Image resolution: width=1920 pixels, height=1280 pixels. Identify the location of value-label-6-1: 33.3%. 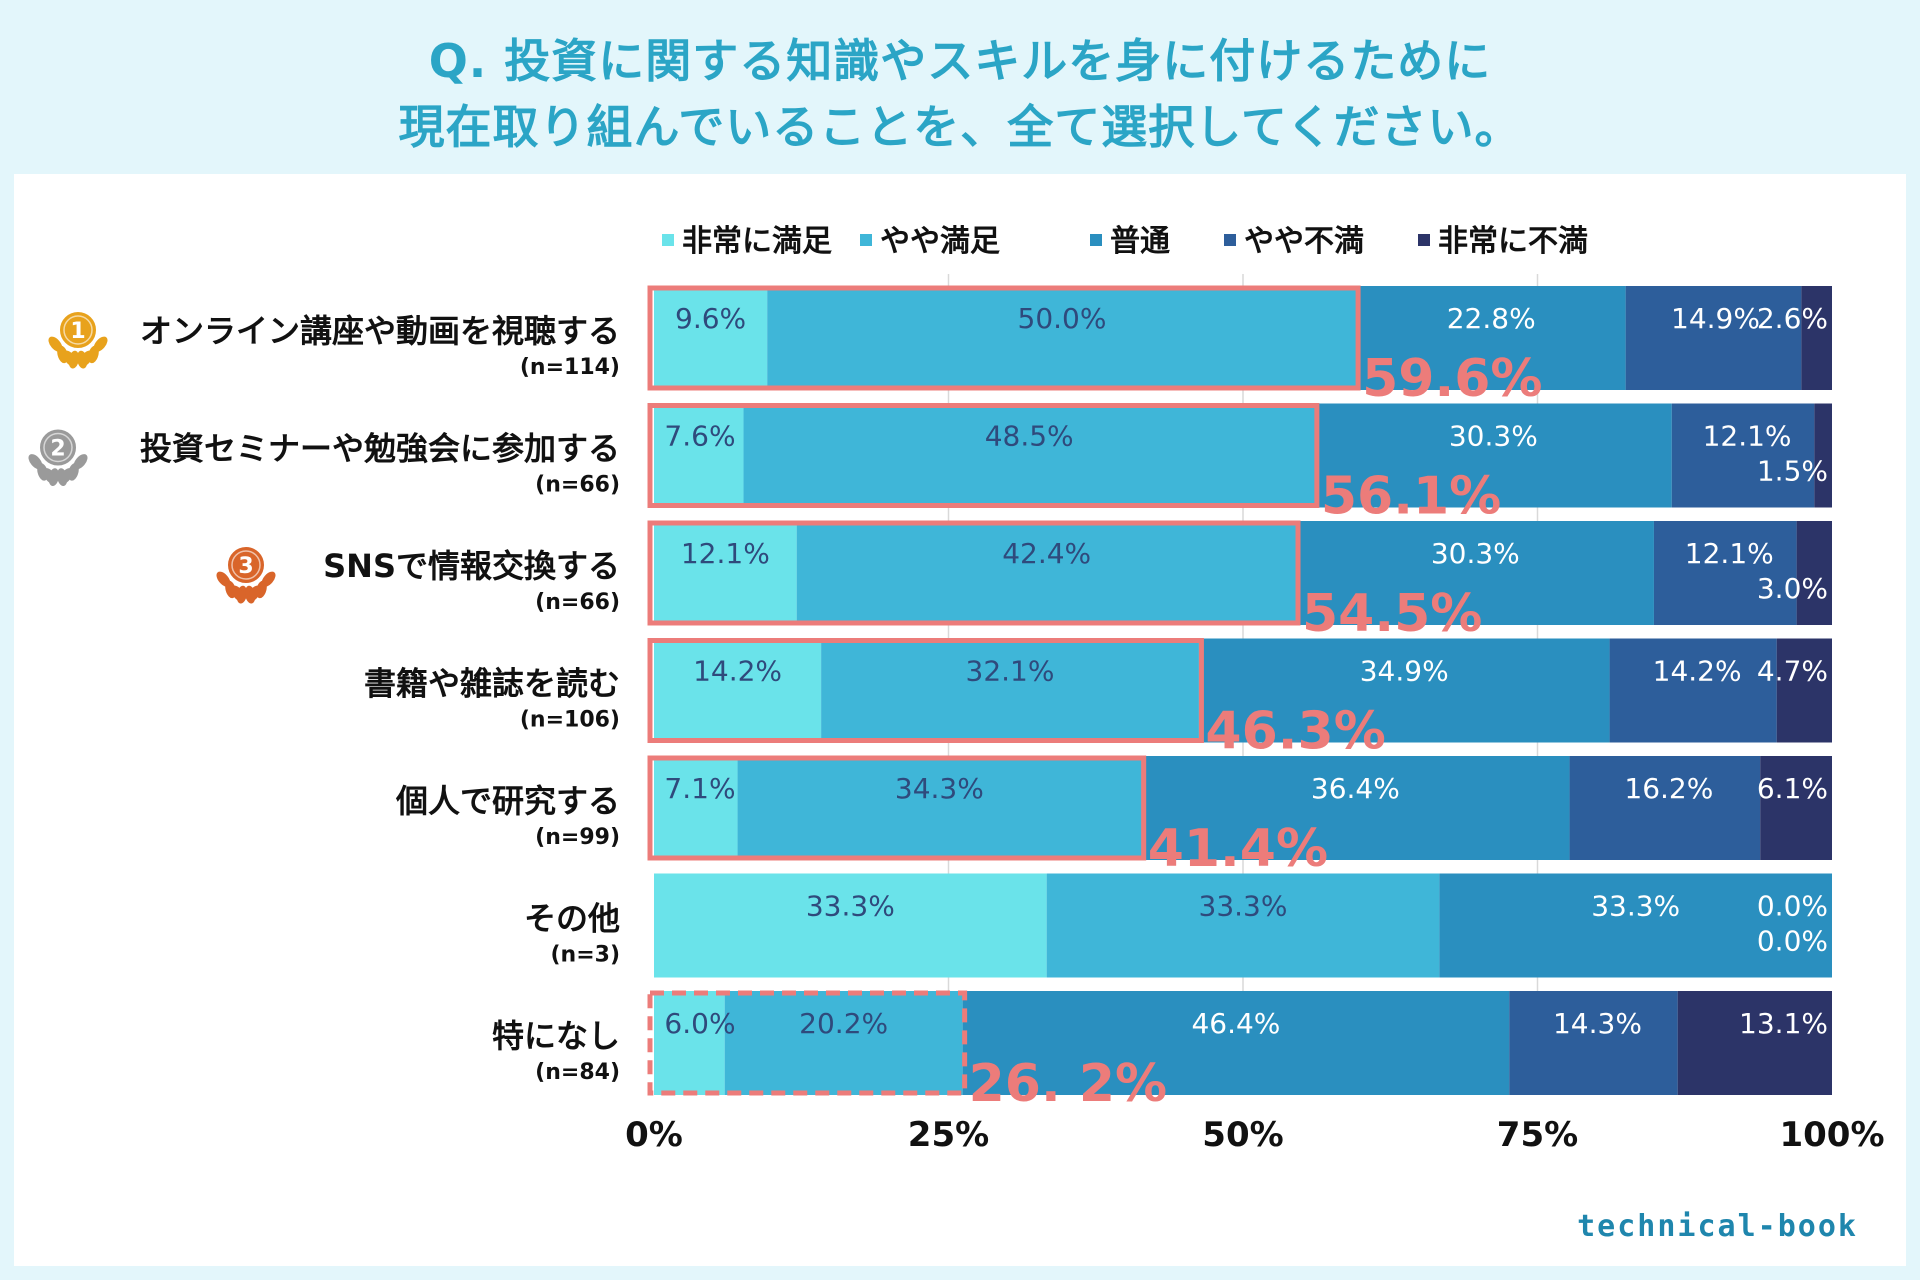
(850, 906).